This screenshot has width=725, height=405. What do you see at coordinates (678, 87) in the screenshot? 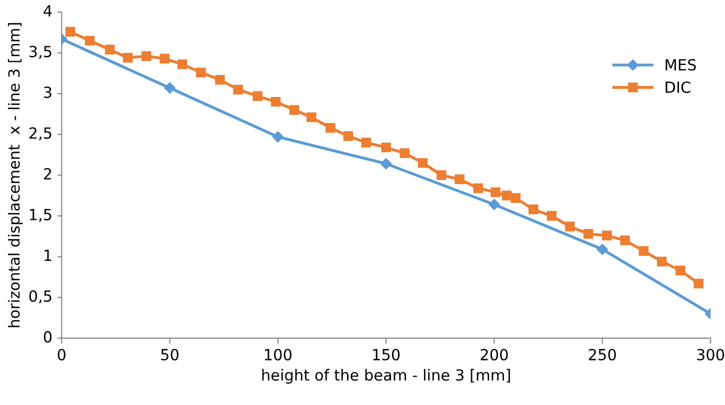
I see `legend-label: DIC` at bounding box center [678, 87].